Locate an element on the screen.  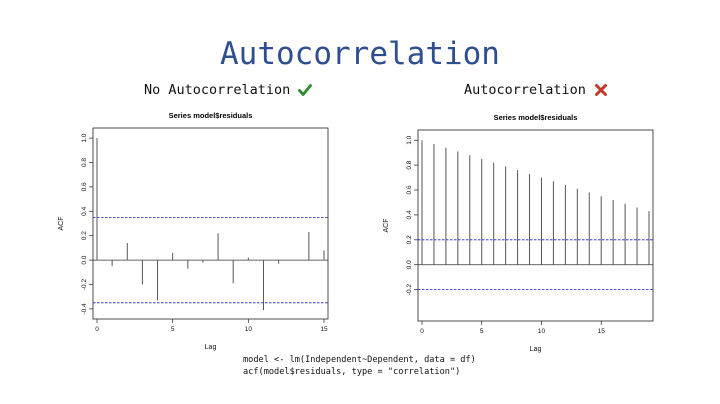
heading-left-label: No Autocorrelation is located at coordinates (217, 90).